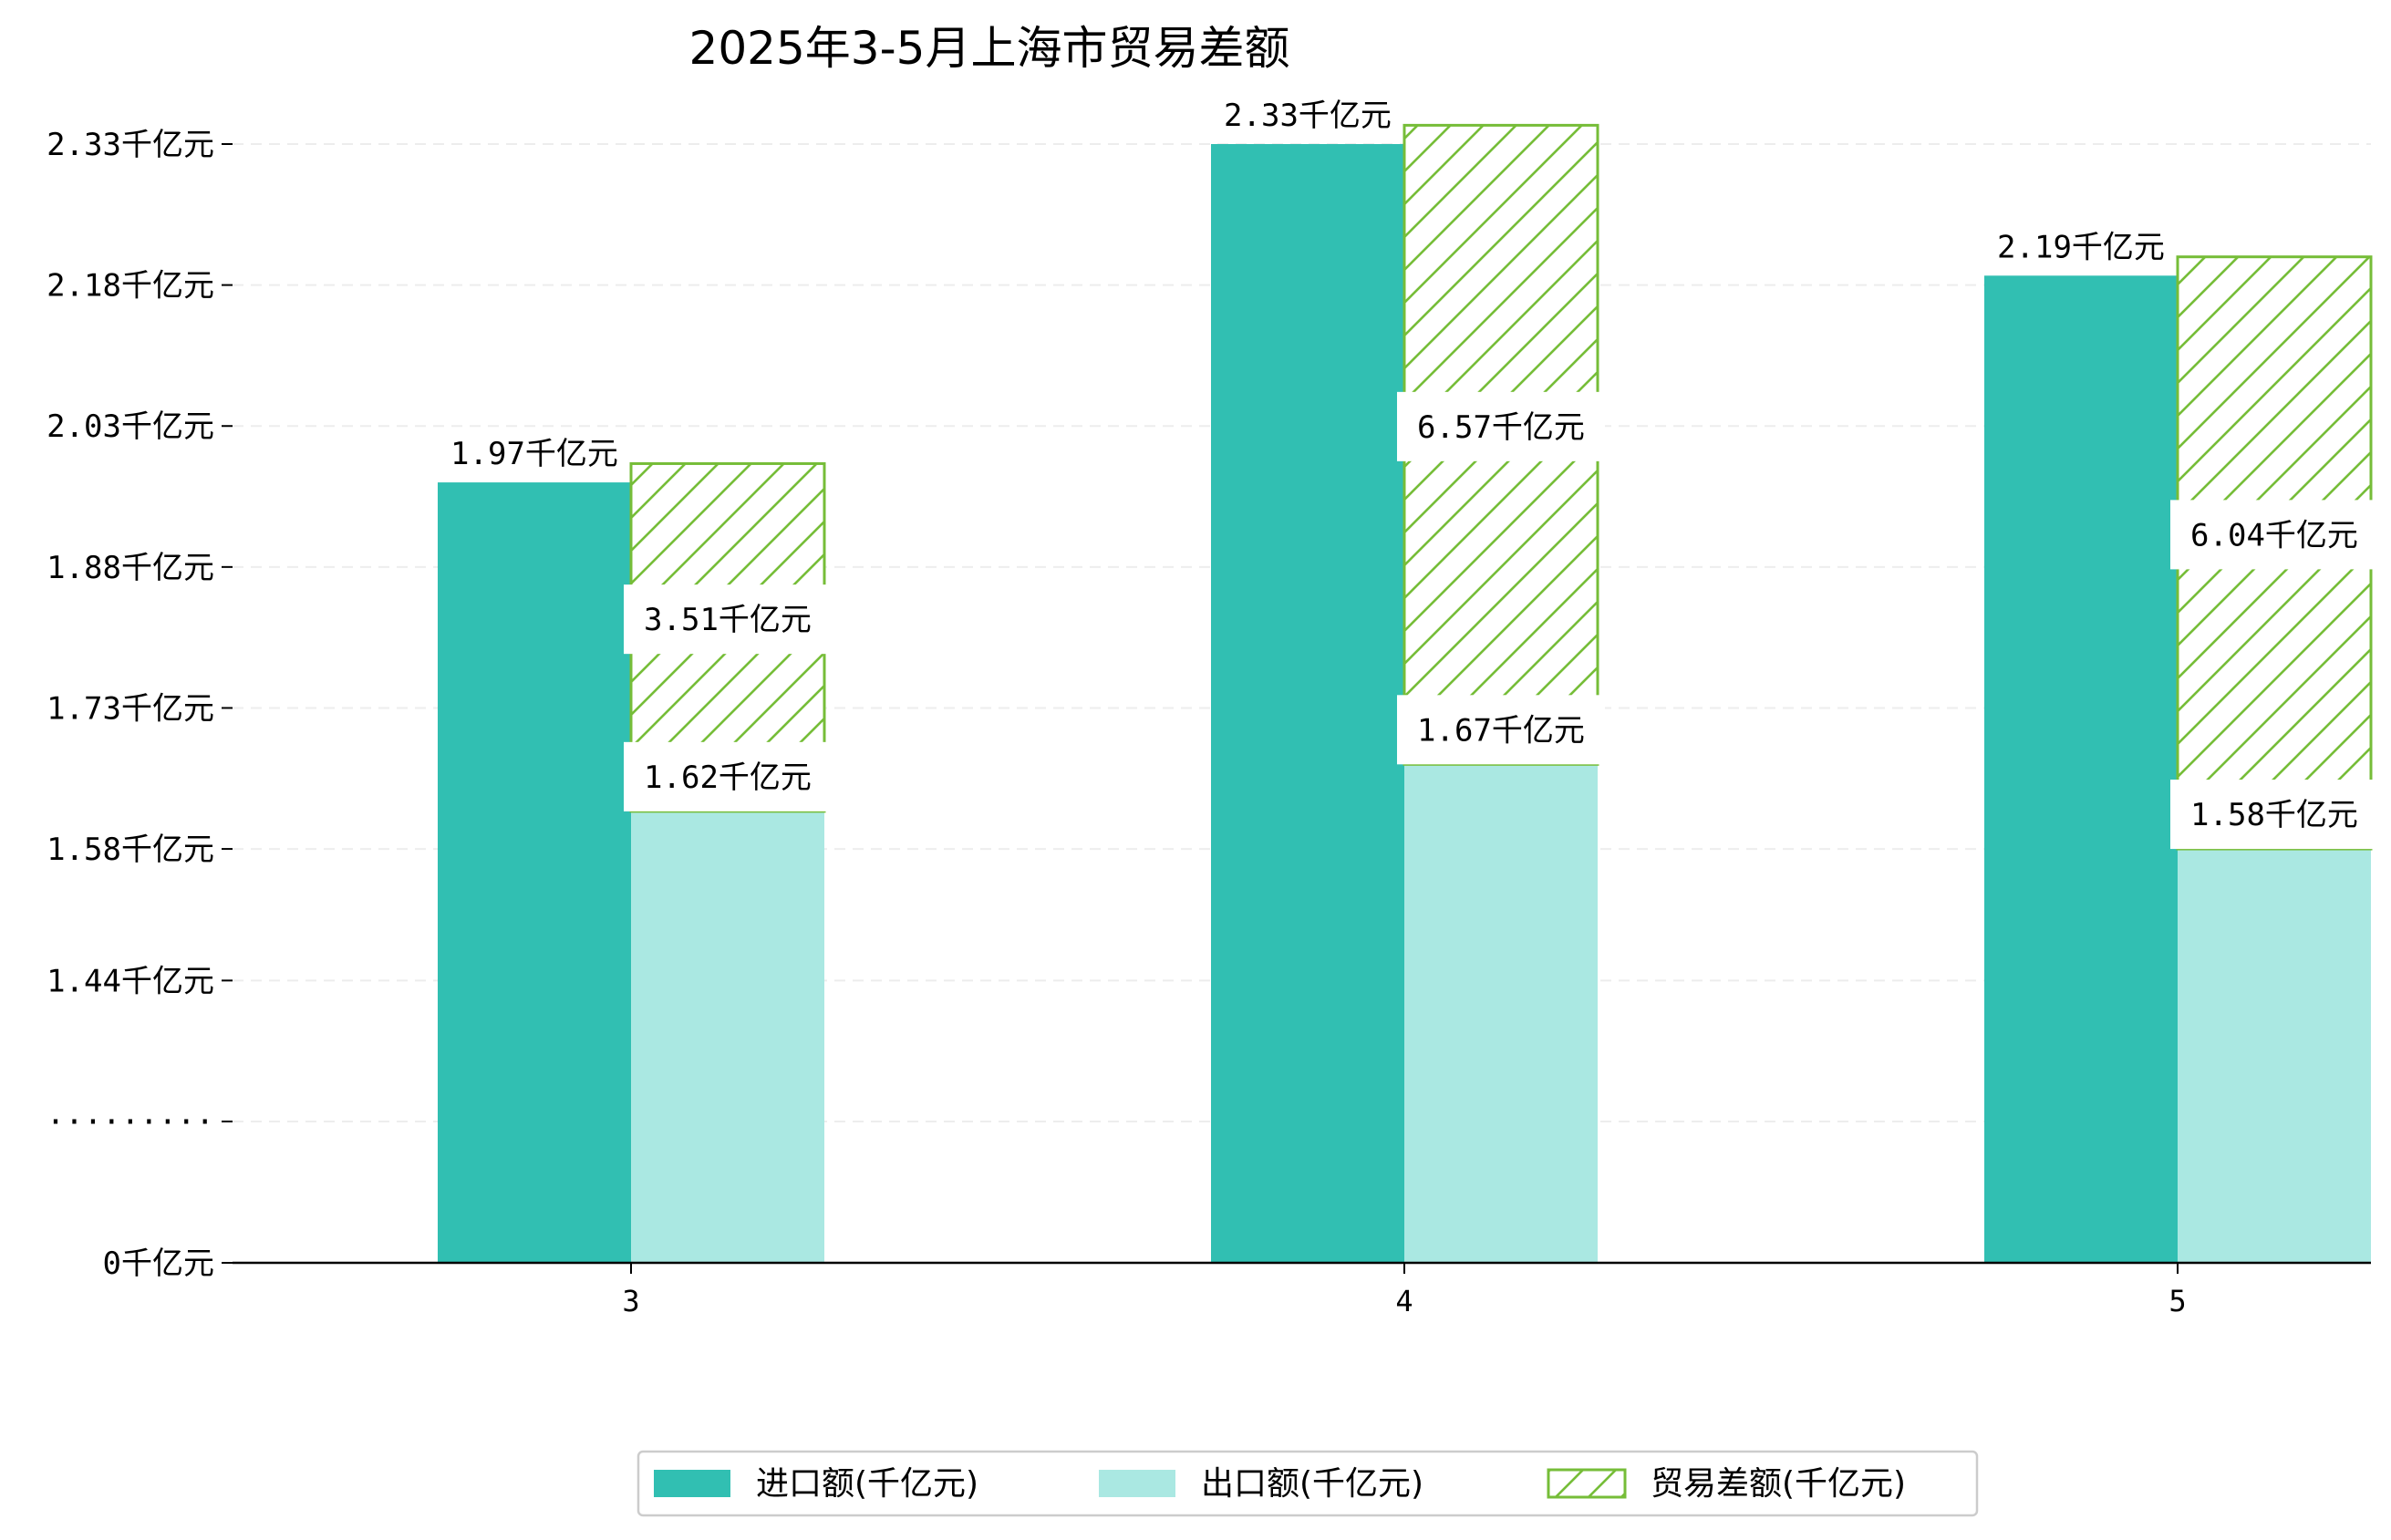 The width and height of the screenshot is (2391, 1540). What do you see at coordinates (1308, 116) in the screenshot?
I see `data-label-import: 2.33千亿元` at bounding box center [1308, 116].